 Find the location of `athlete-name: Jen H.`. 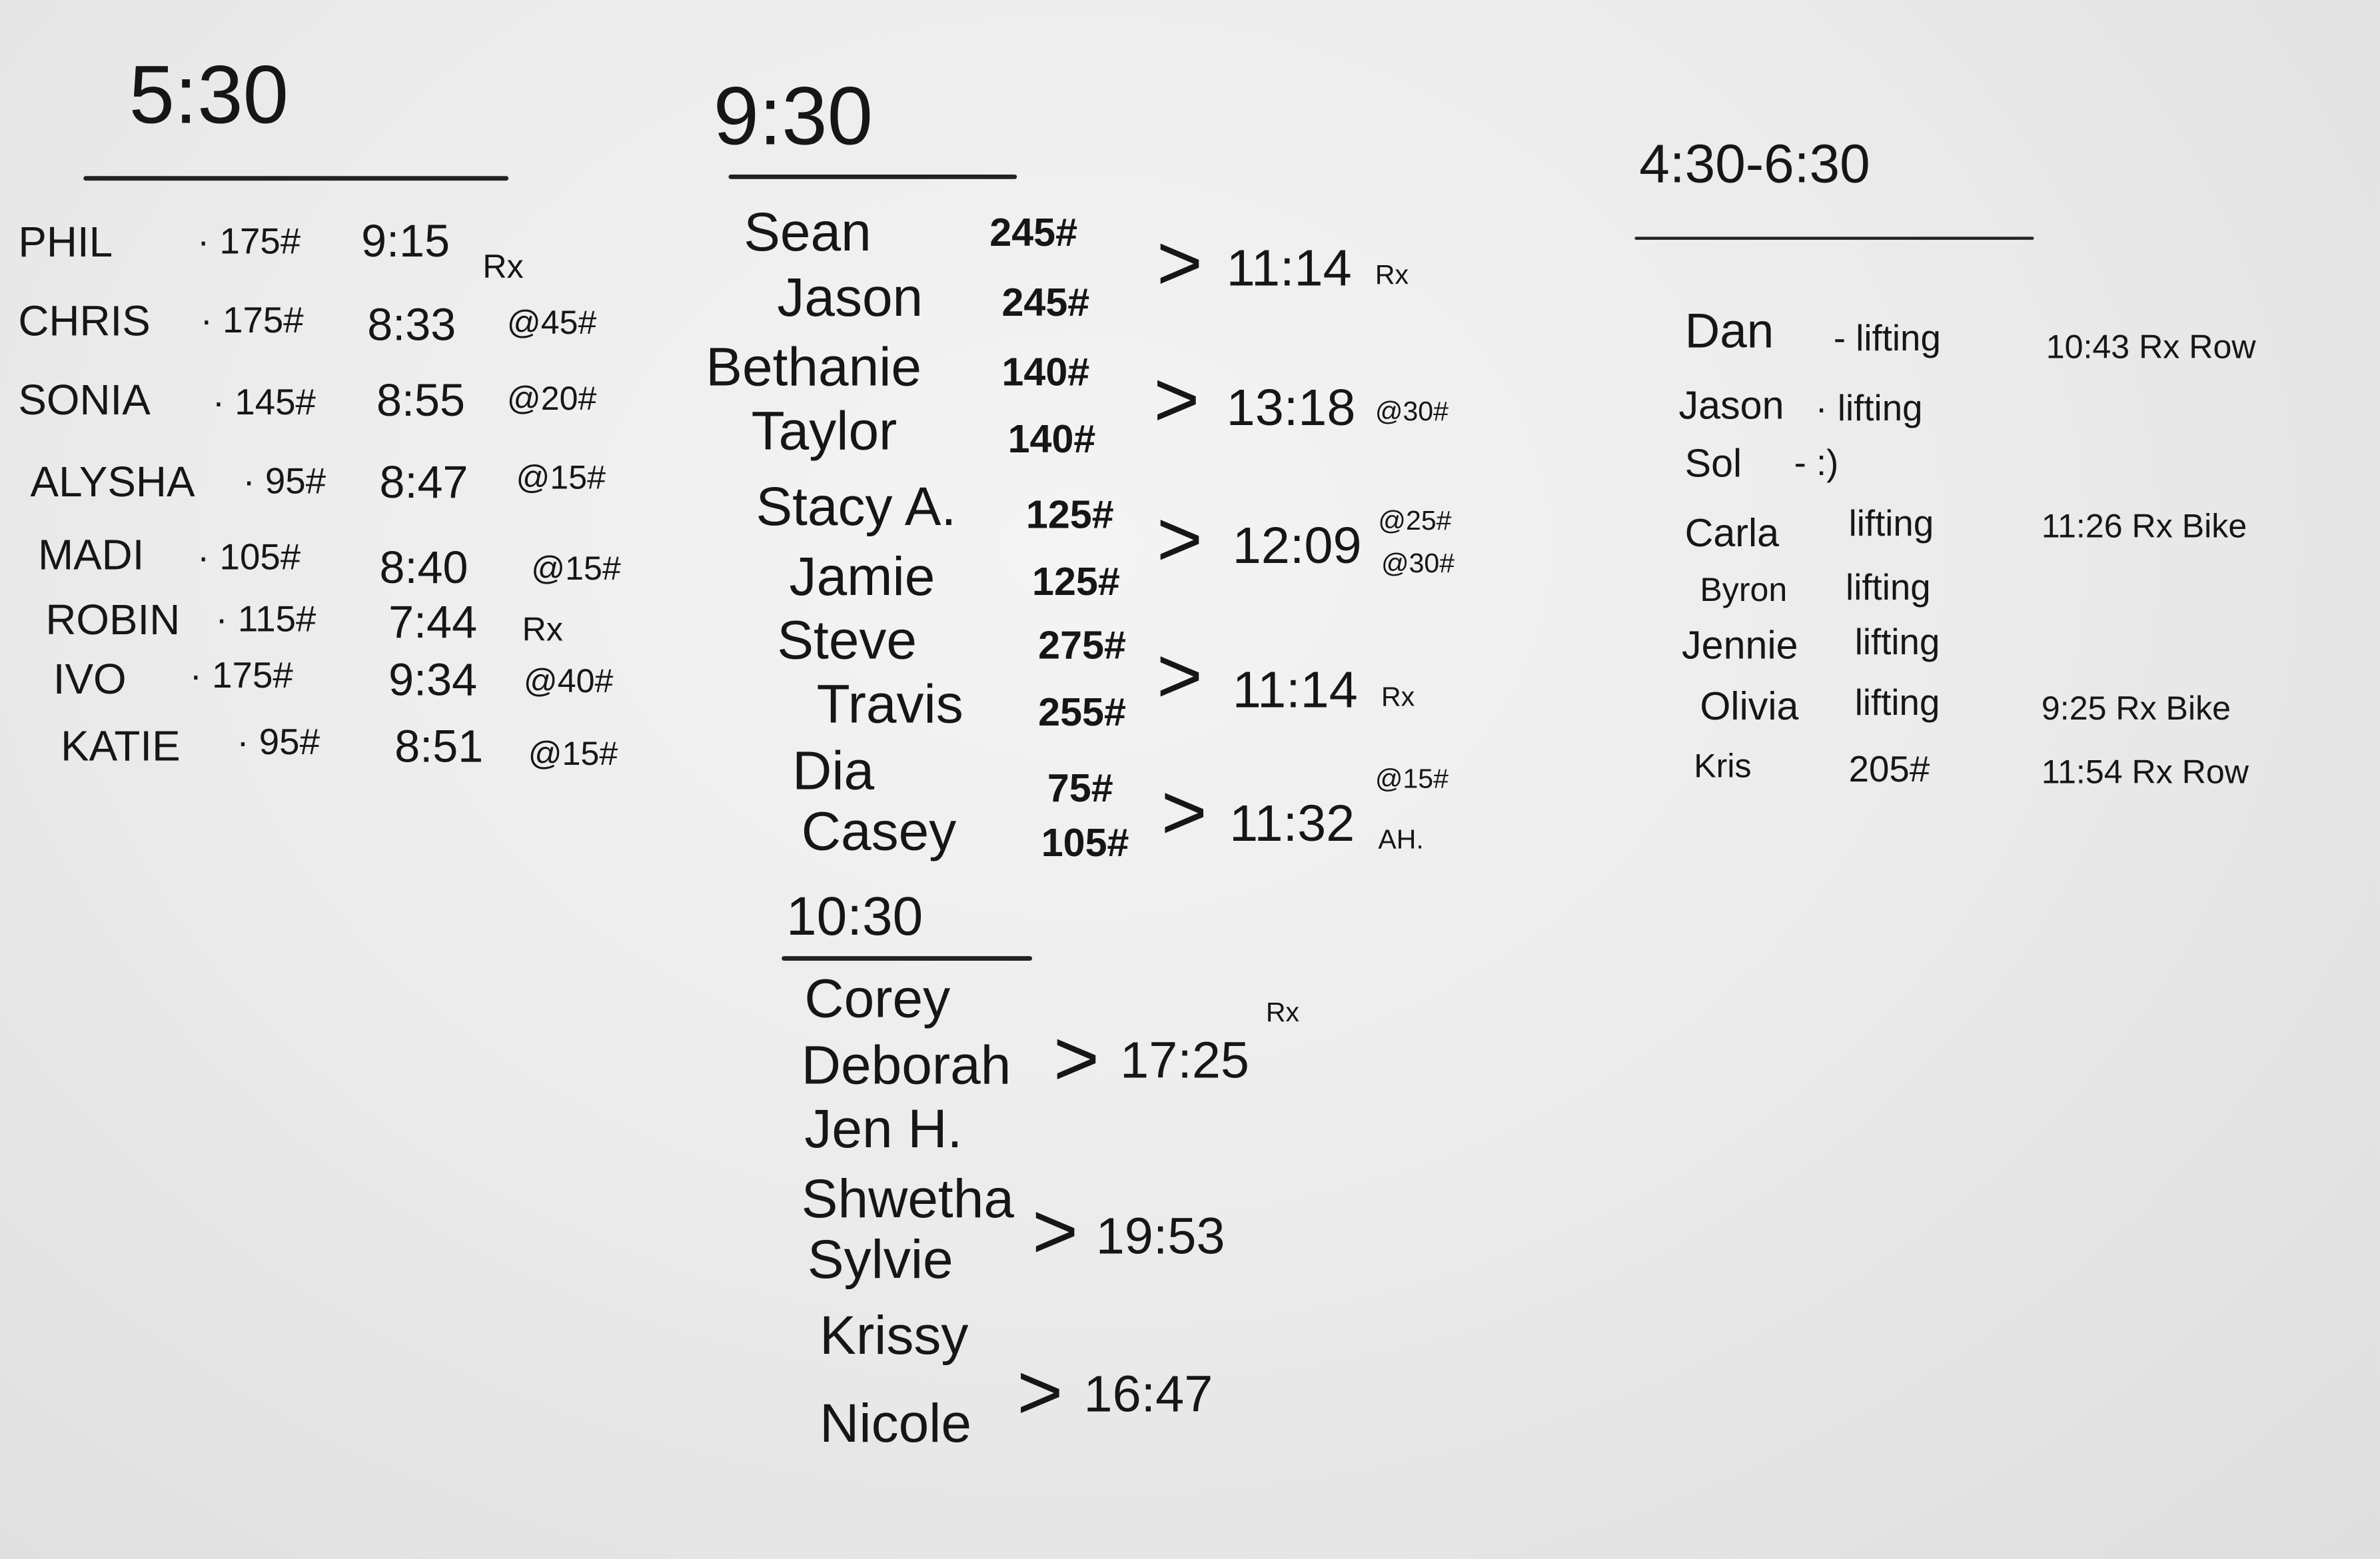

athlete-name: Jen H. is located at coordinates (883, 1128).